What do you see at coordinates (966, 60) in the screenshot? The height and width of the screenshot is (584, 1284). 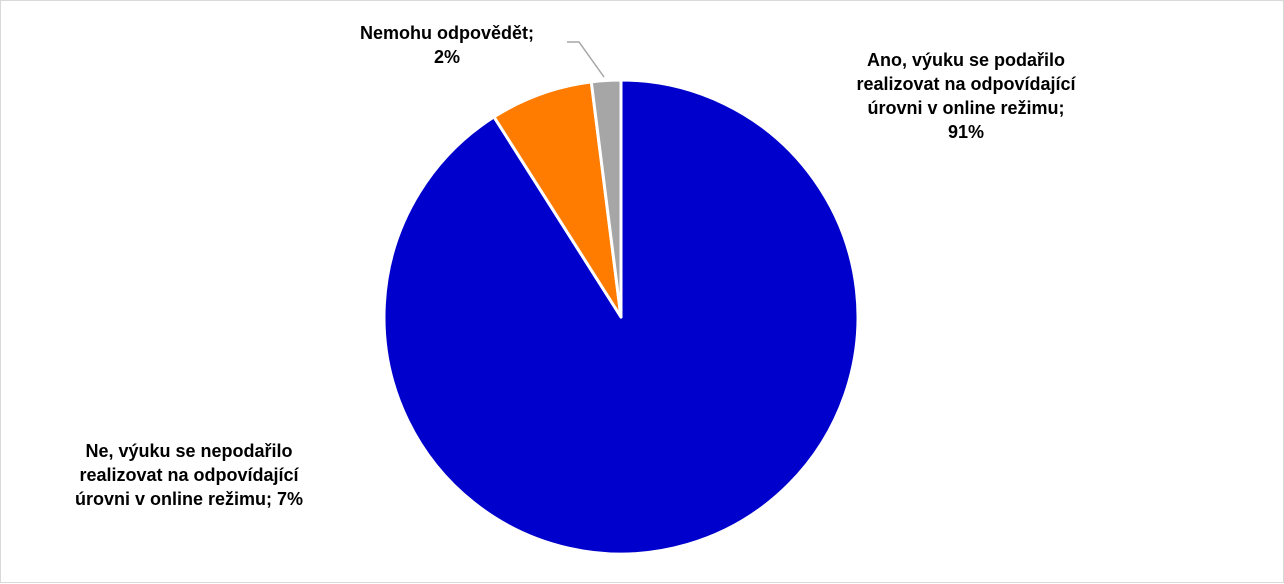 I see `slice-label-ano-line-1: Ano, výuku se podařilo` at bounding box center [966, 60].